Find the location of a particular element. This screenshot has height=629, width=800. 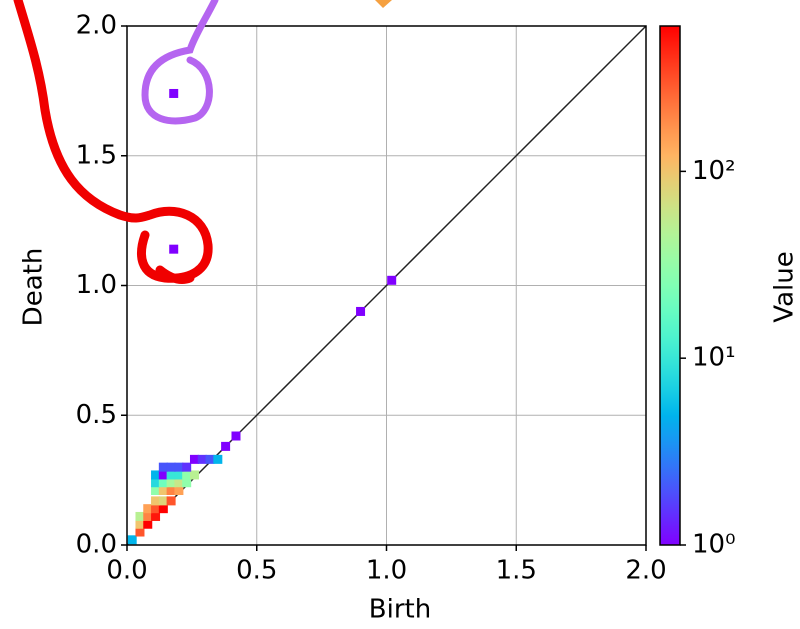

colorbar-tick-label: 10² is located at coordinates (714, 171).